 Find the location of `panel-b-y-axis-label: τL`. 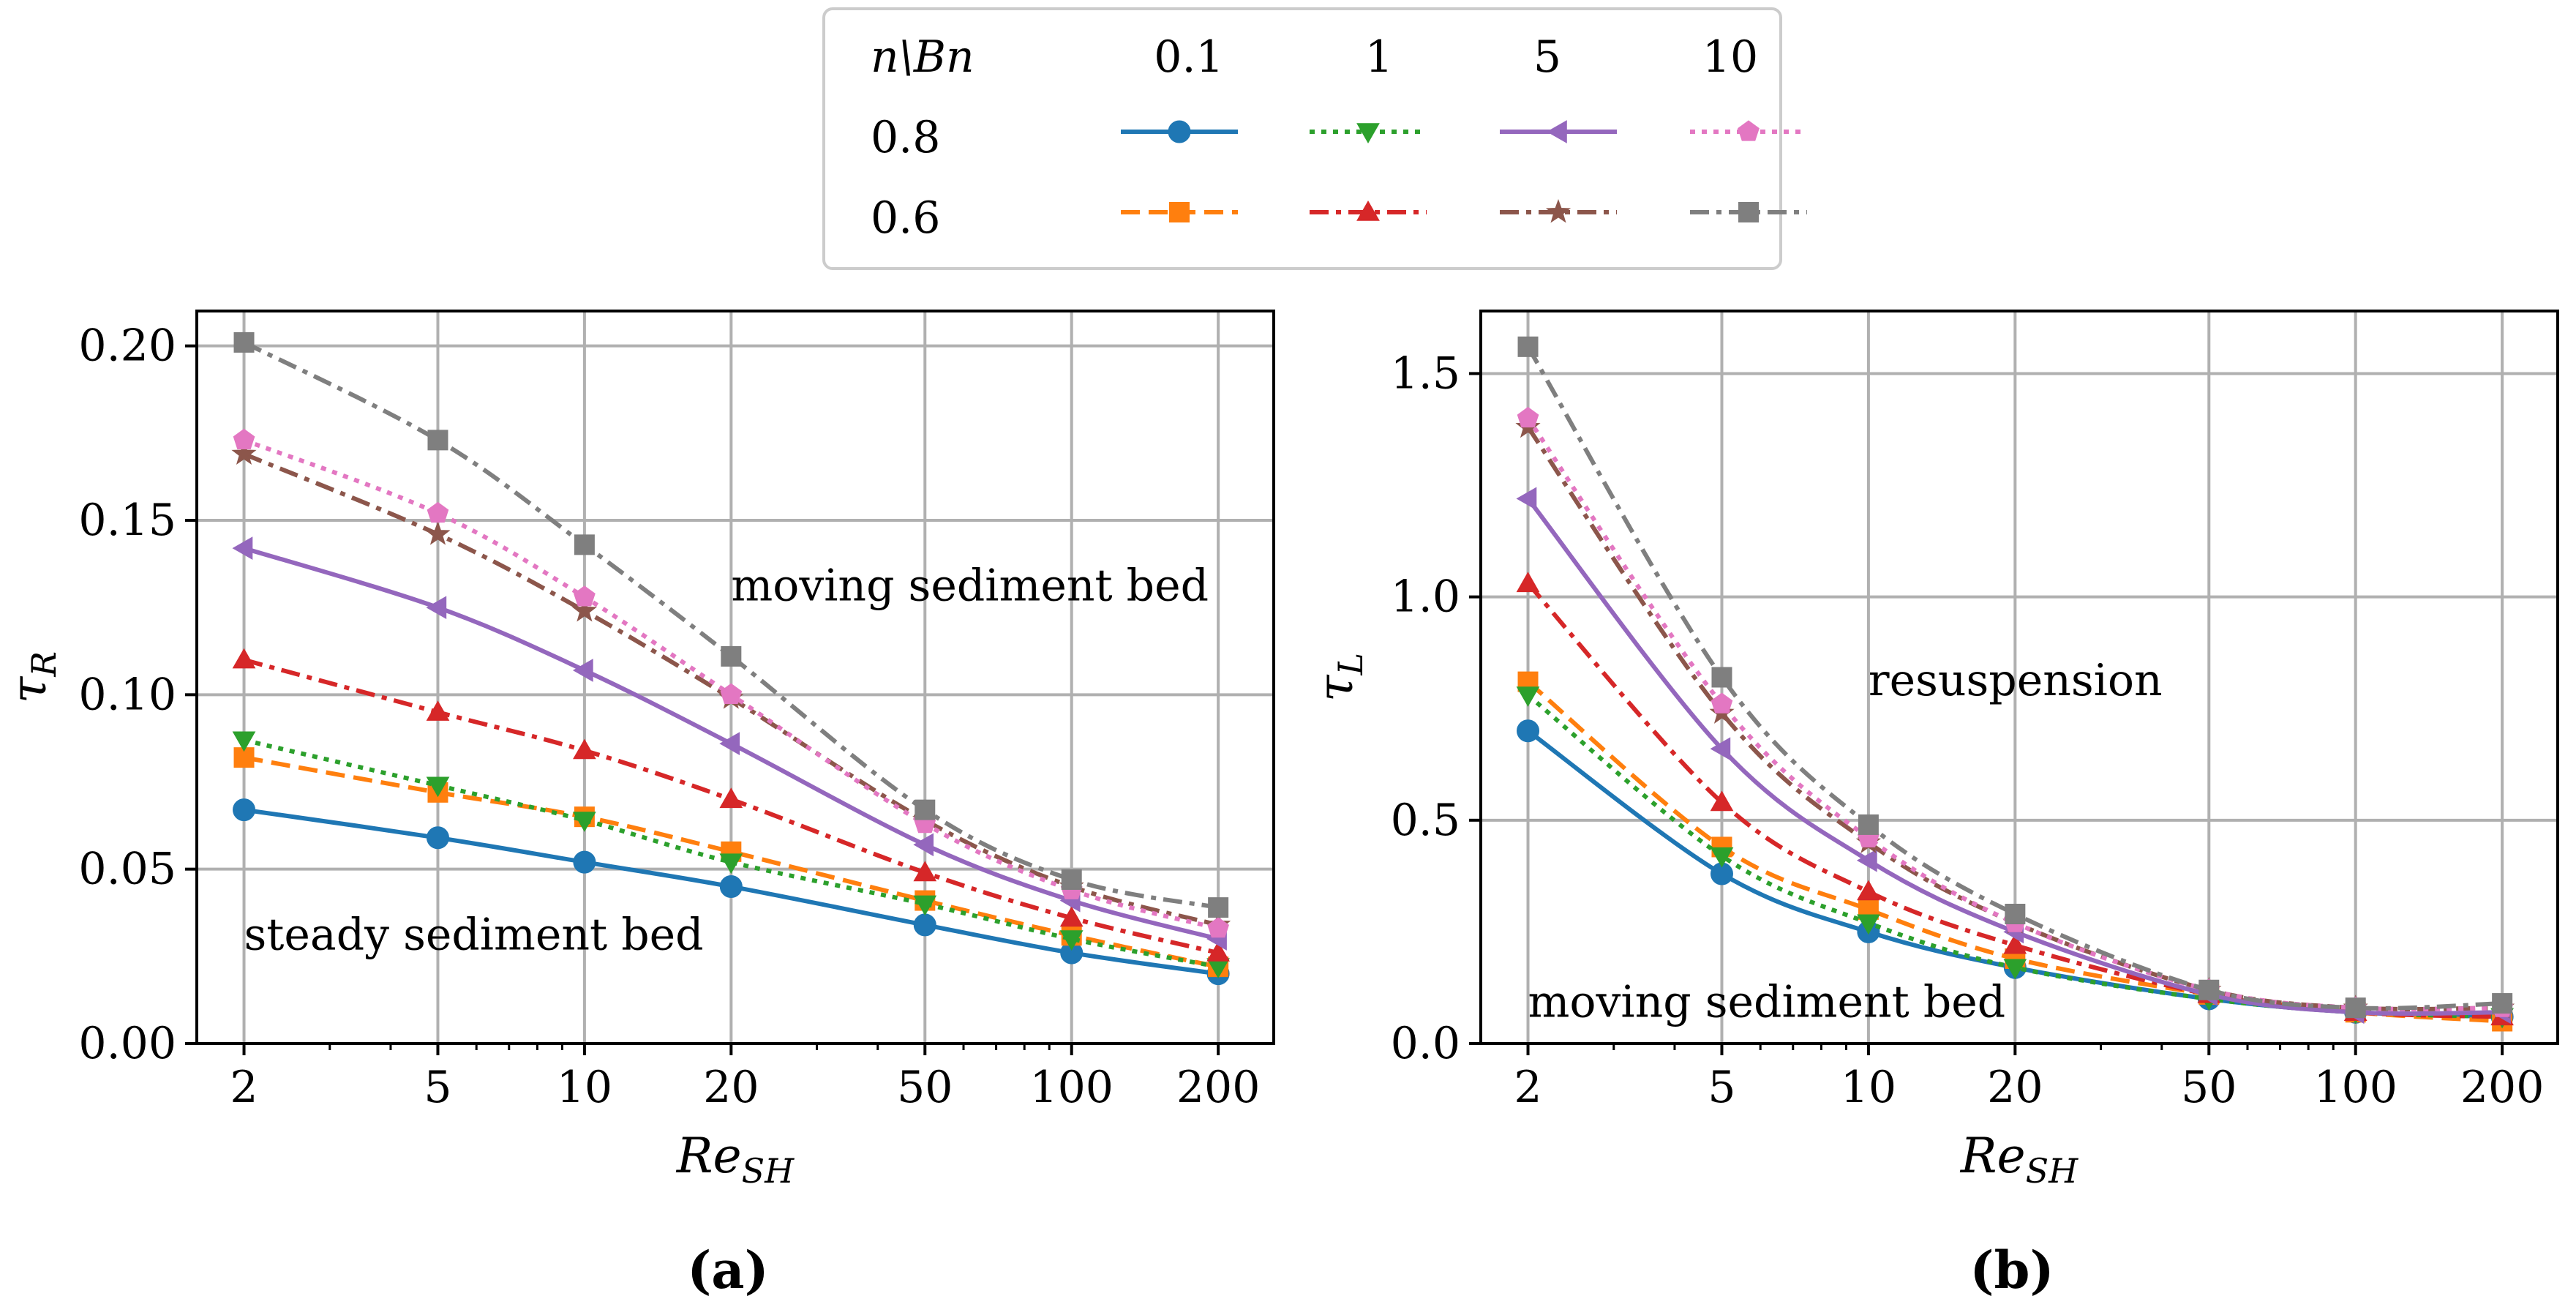

panel-b-y-axis-label: τL is located at coordinates (1338, 677).